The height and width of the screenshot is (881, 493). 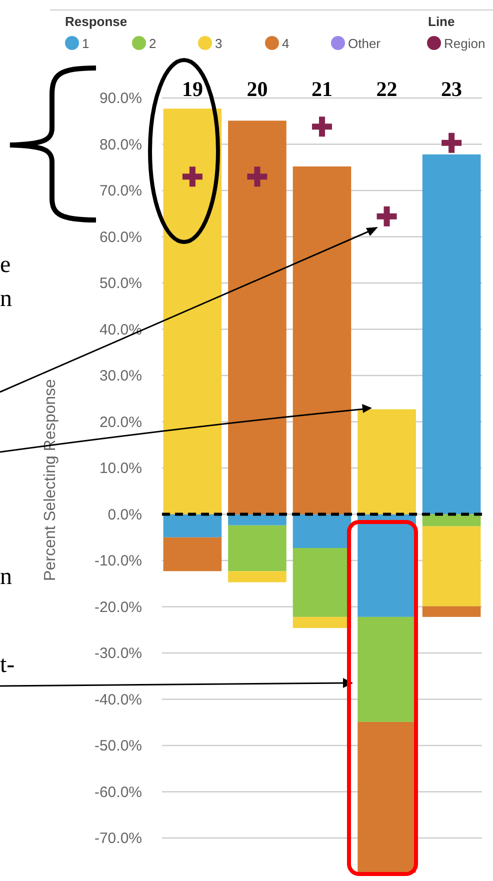 What do you see at coordinates (50, 479) in the screenshot?
I see `y-axis-title: Percent Selecting Response` at bounding box center [50, 479].